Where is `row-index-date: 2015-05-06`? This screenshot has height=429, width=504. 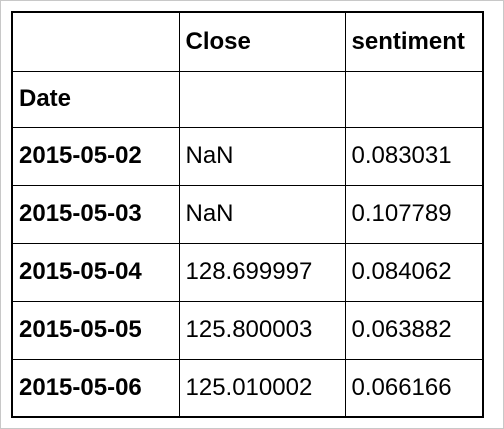
row-index-date: 2015-05-06 is located at coordinates (95, 388).